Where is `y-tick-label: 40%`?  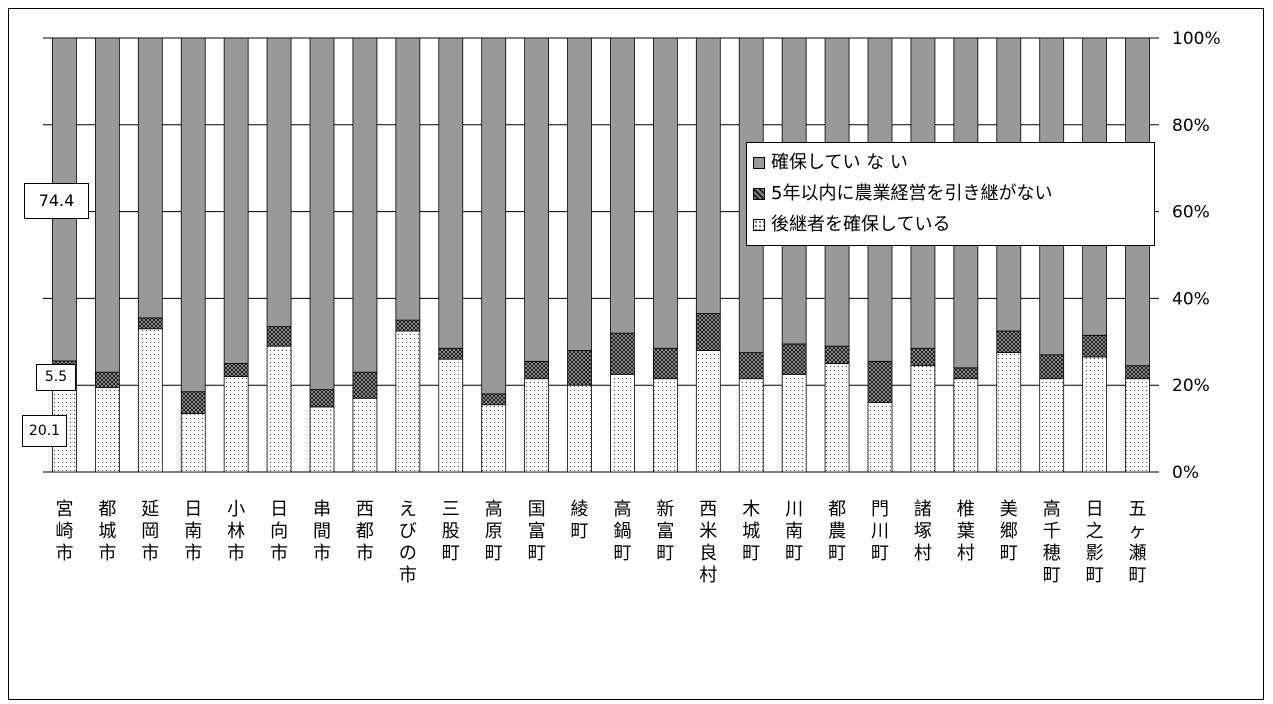 y-tick-label: 40% is located at coordinates (1191, 299).